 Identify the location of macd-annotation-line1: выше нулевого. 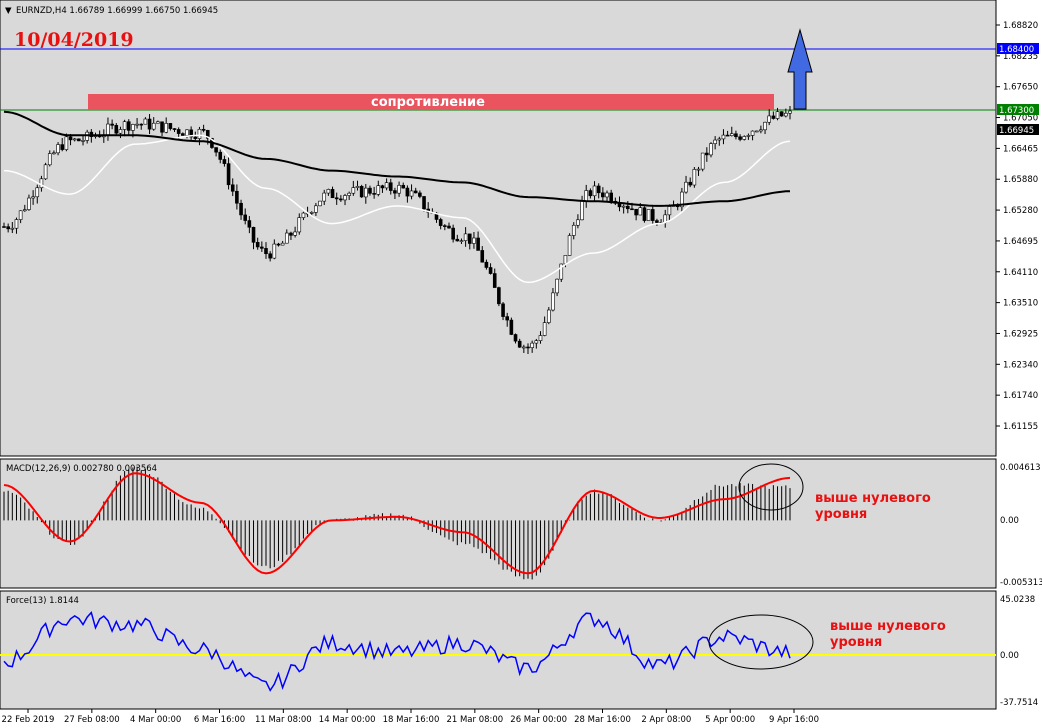
(873, 498).